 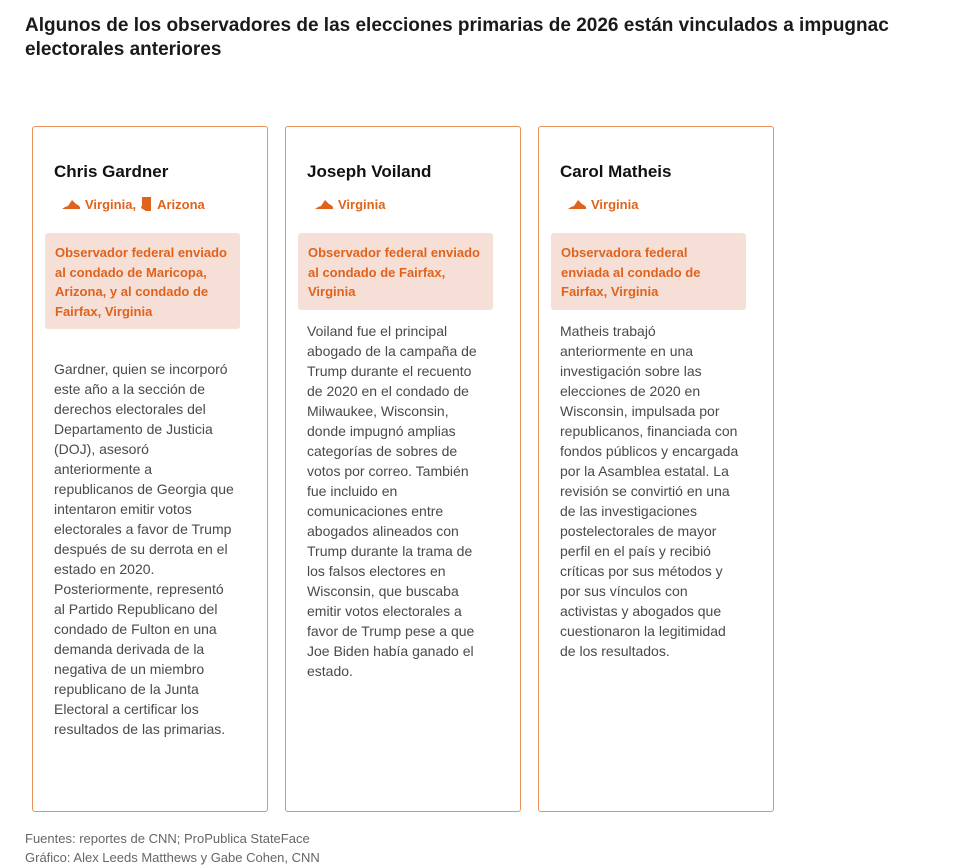 I want to click on state-label: Arizona, so click(x=181, y=204).